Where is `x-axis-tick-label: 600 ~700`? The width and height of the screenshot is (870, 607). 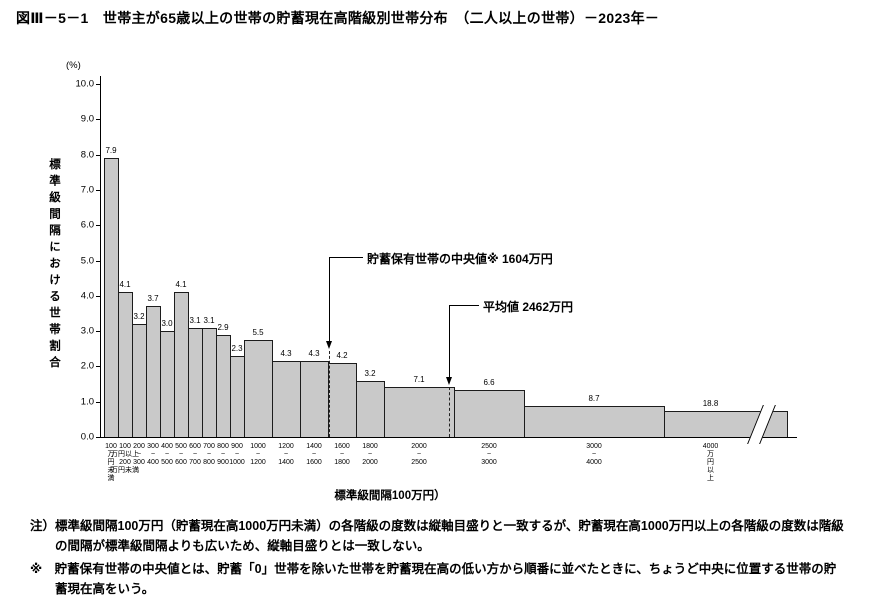
x-axis-tick-label: 600 ~700 is located at coordinates (195, 455).